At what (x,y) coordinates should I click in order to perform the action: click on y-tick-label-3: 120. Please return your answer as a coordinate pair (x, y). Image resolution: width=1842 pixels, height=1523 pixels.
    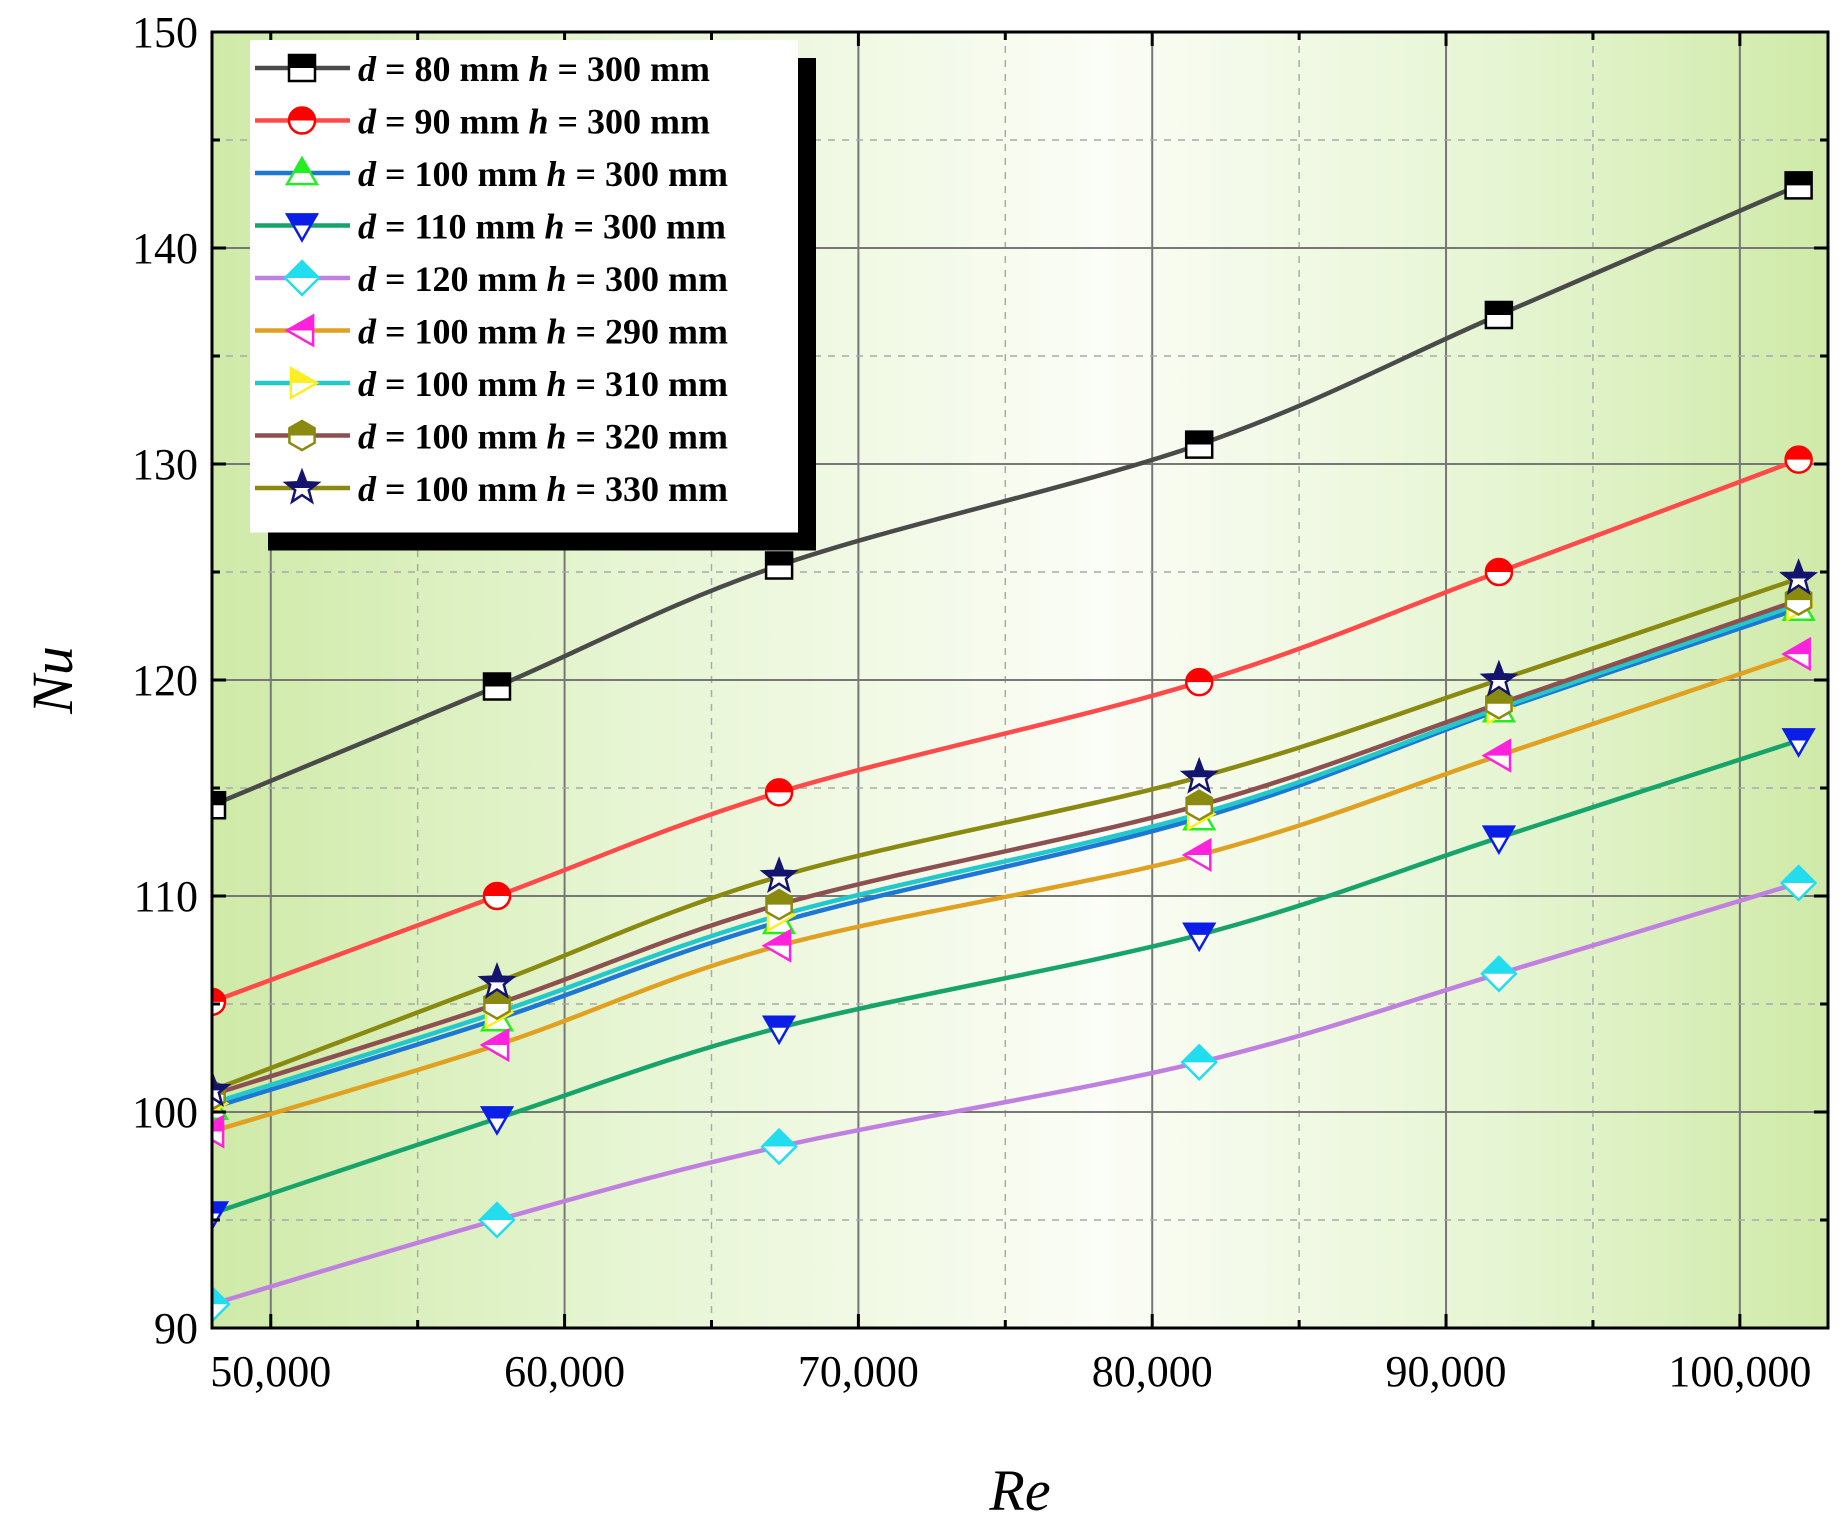
    Looking at the image, I should click on (165, 680).